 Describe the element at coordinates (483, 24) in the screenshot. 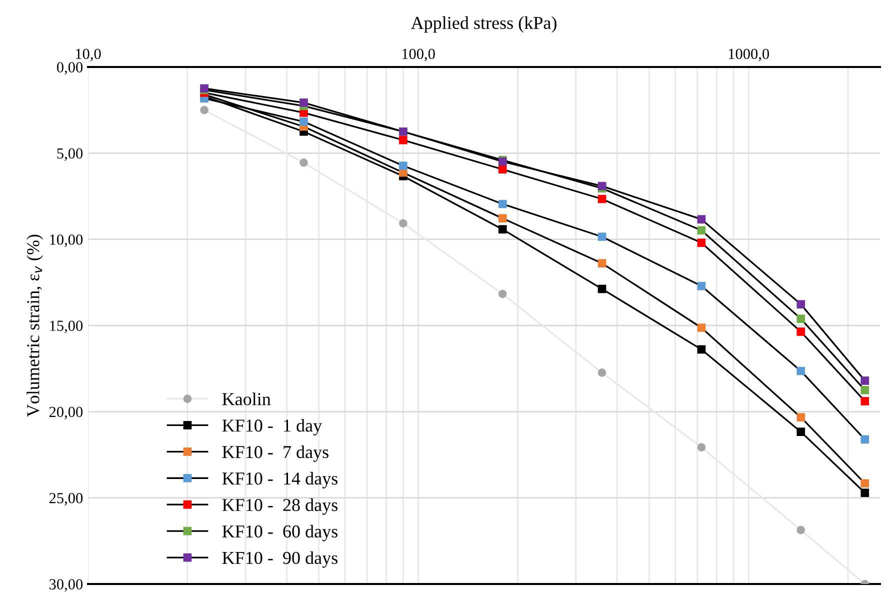

I see `x-axis-title: Applied stress (kPa)` at that location.